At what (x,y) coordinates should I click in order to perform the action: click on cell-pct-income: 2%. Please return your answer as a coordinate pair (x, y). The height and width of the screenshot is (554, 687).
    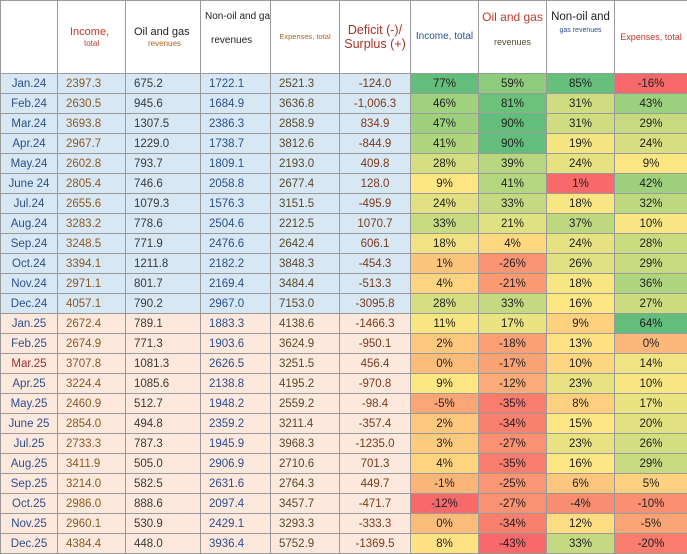
    Looking at the image, I should click on (445, 344).